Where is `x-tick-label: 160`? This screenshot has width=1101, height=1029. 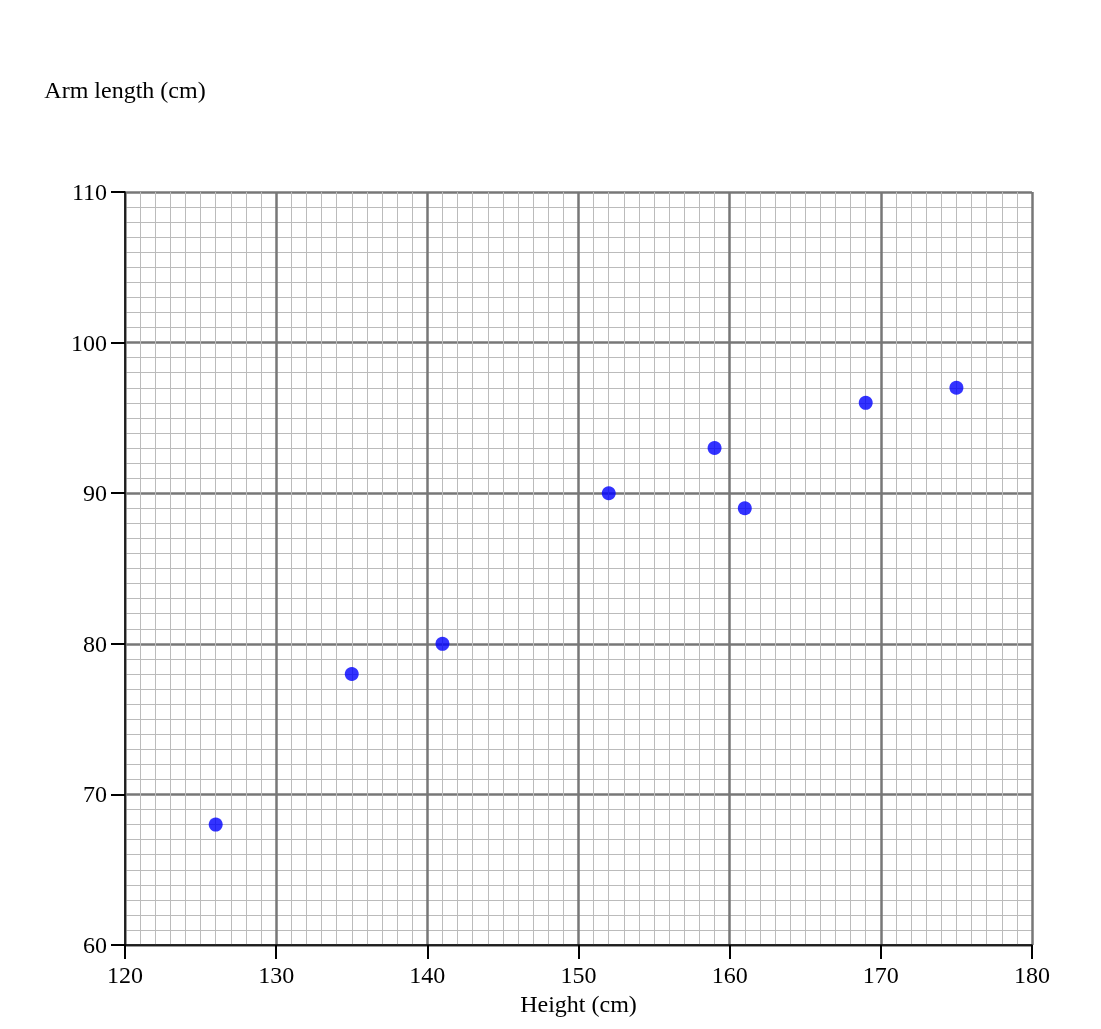
x-tick-label: 160 is located at coordinates (729, 975).